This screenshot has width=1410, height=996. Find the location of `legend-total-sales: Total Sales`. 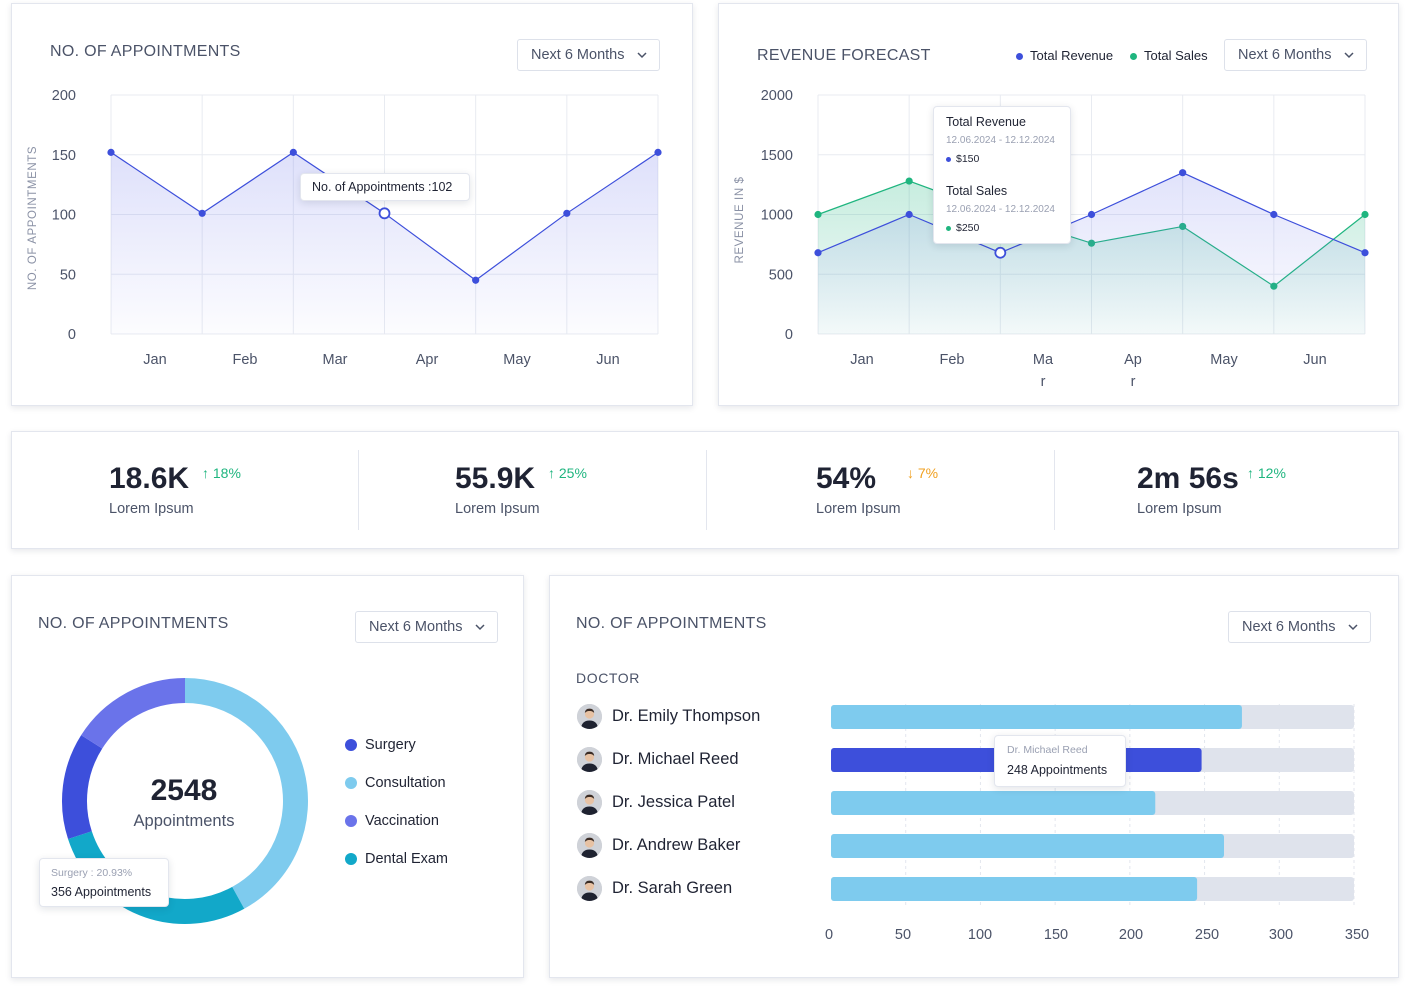

legend-total-sales: Total Sales is located at coordinates (1169, 55).